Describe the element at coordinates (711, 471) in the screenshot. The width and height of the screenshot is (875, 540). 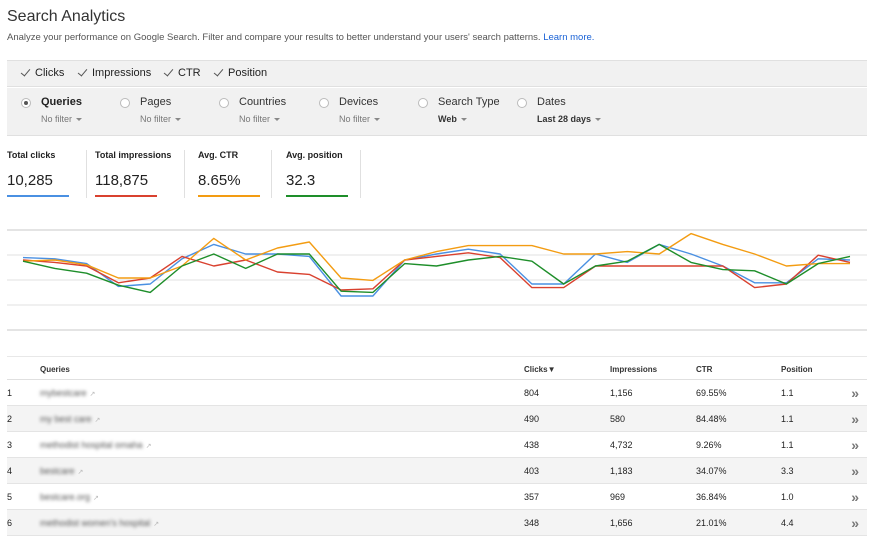
I see `ctr-cell: 34.07%` at that location.